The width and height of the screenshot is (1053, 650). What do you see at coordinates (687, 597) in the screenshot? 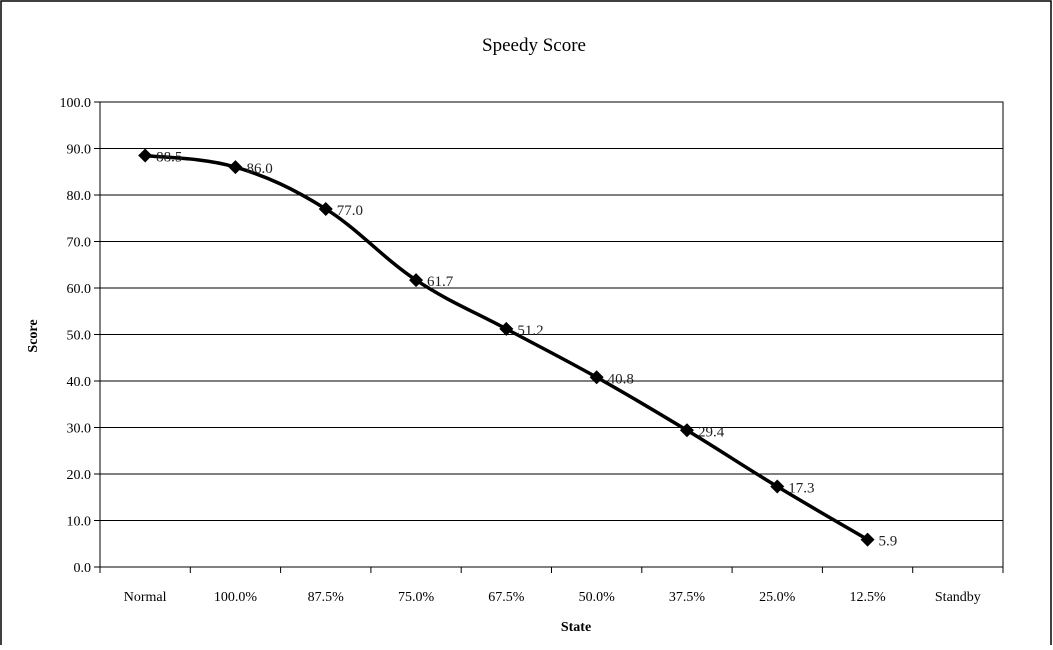
I see `x-tick-label: 37.5%` at bounding box center [687, 597].